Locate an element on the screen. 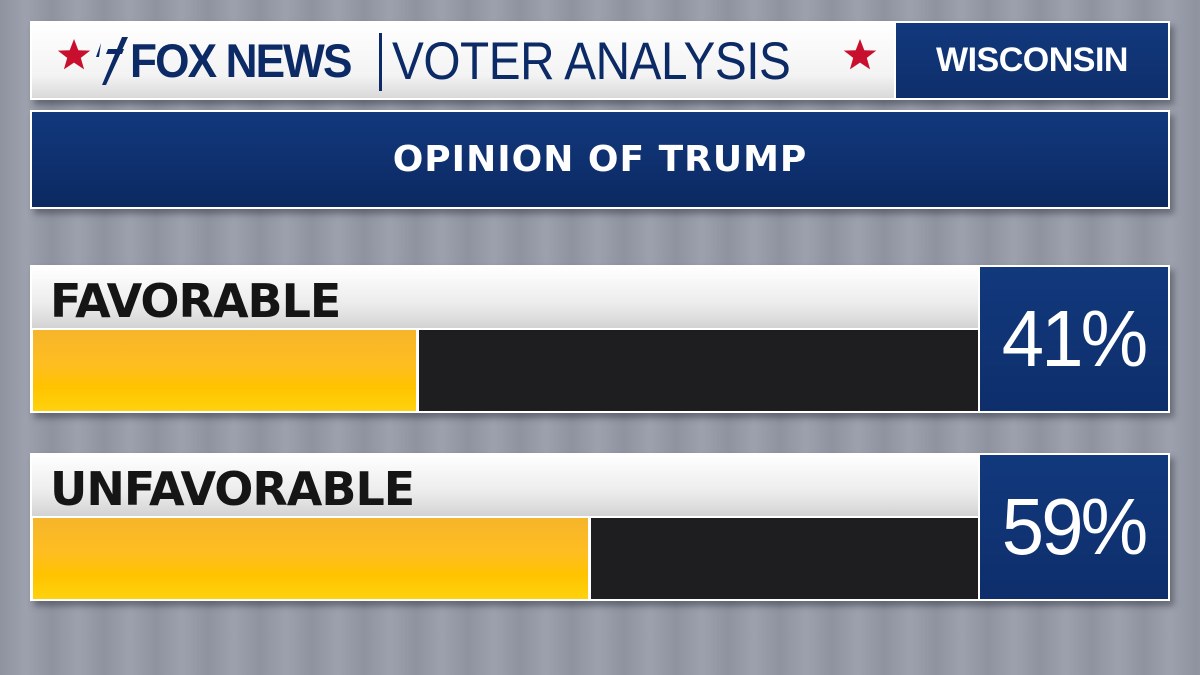 This screenshot has width=1200, height=675. header-divider is located at coordinates (380, 62).